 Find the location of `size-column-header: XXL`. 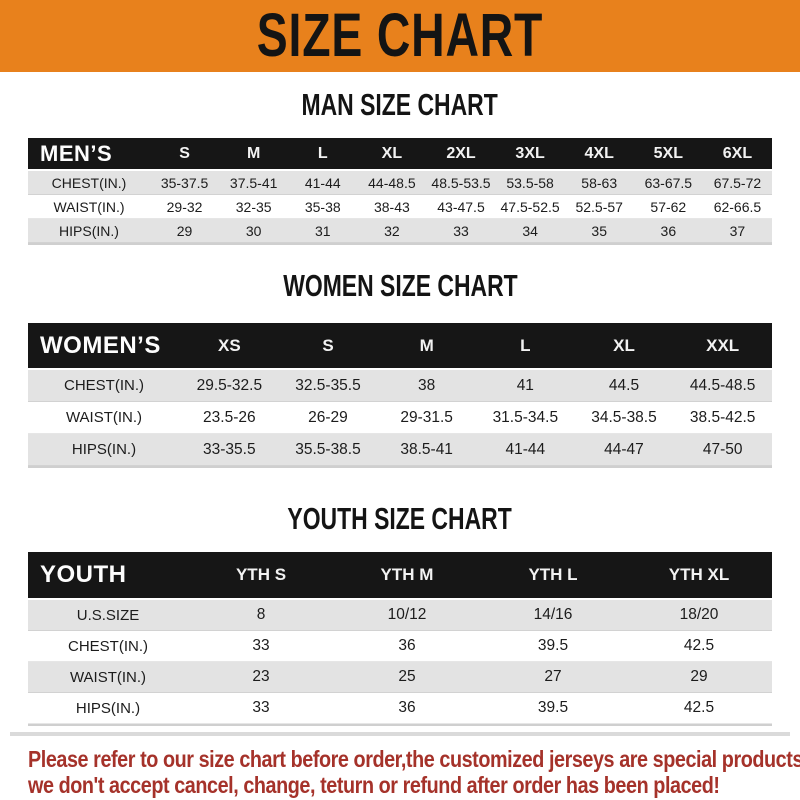

size-column-header: XXL is located at coordinates (723, 345).